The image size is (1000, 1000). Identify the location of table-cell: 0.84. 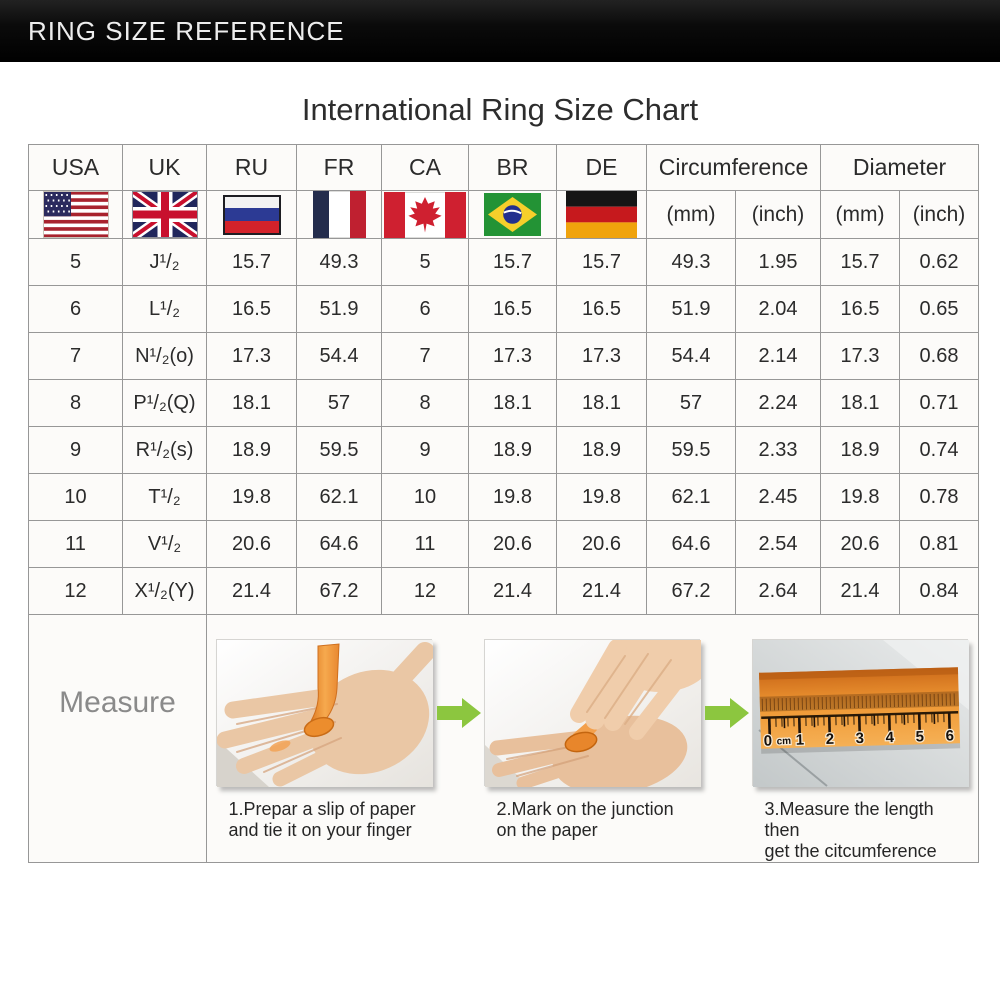
(939, 591).